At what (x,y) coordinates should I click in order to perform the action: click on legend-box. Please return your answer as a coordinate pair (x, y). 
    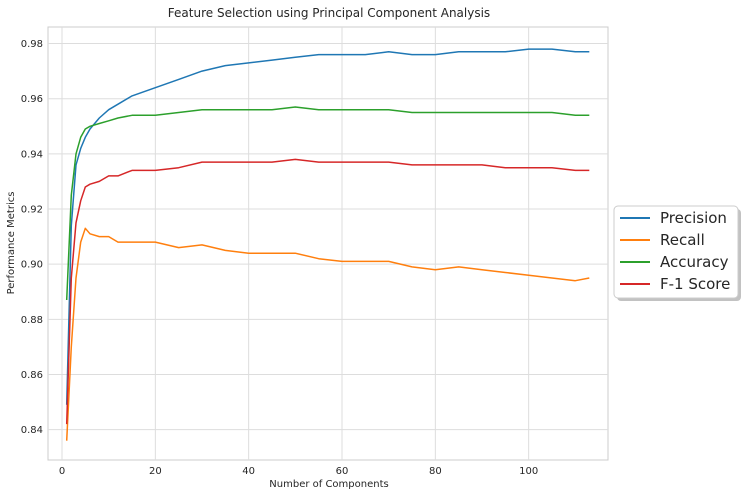
    Looking at the image, I should click on (676, 252).